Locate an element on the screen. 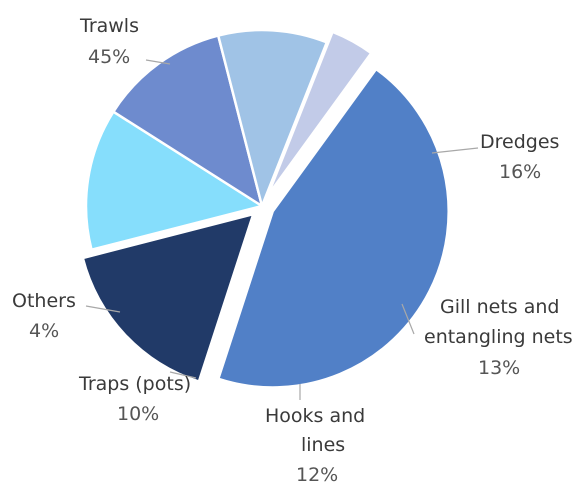 Image resolution: width=584 pixels, height=485 pixels. leader-line-gill-nets is located at coordinates (408, 319).